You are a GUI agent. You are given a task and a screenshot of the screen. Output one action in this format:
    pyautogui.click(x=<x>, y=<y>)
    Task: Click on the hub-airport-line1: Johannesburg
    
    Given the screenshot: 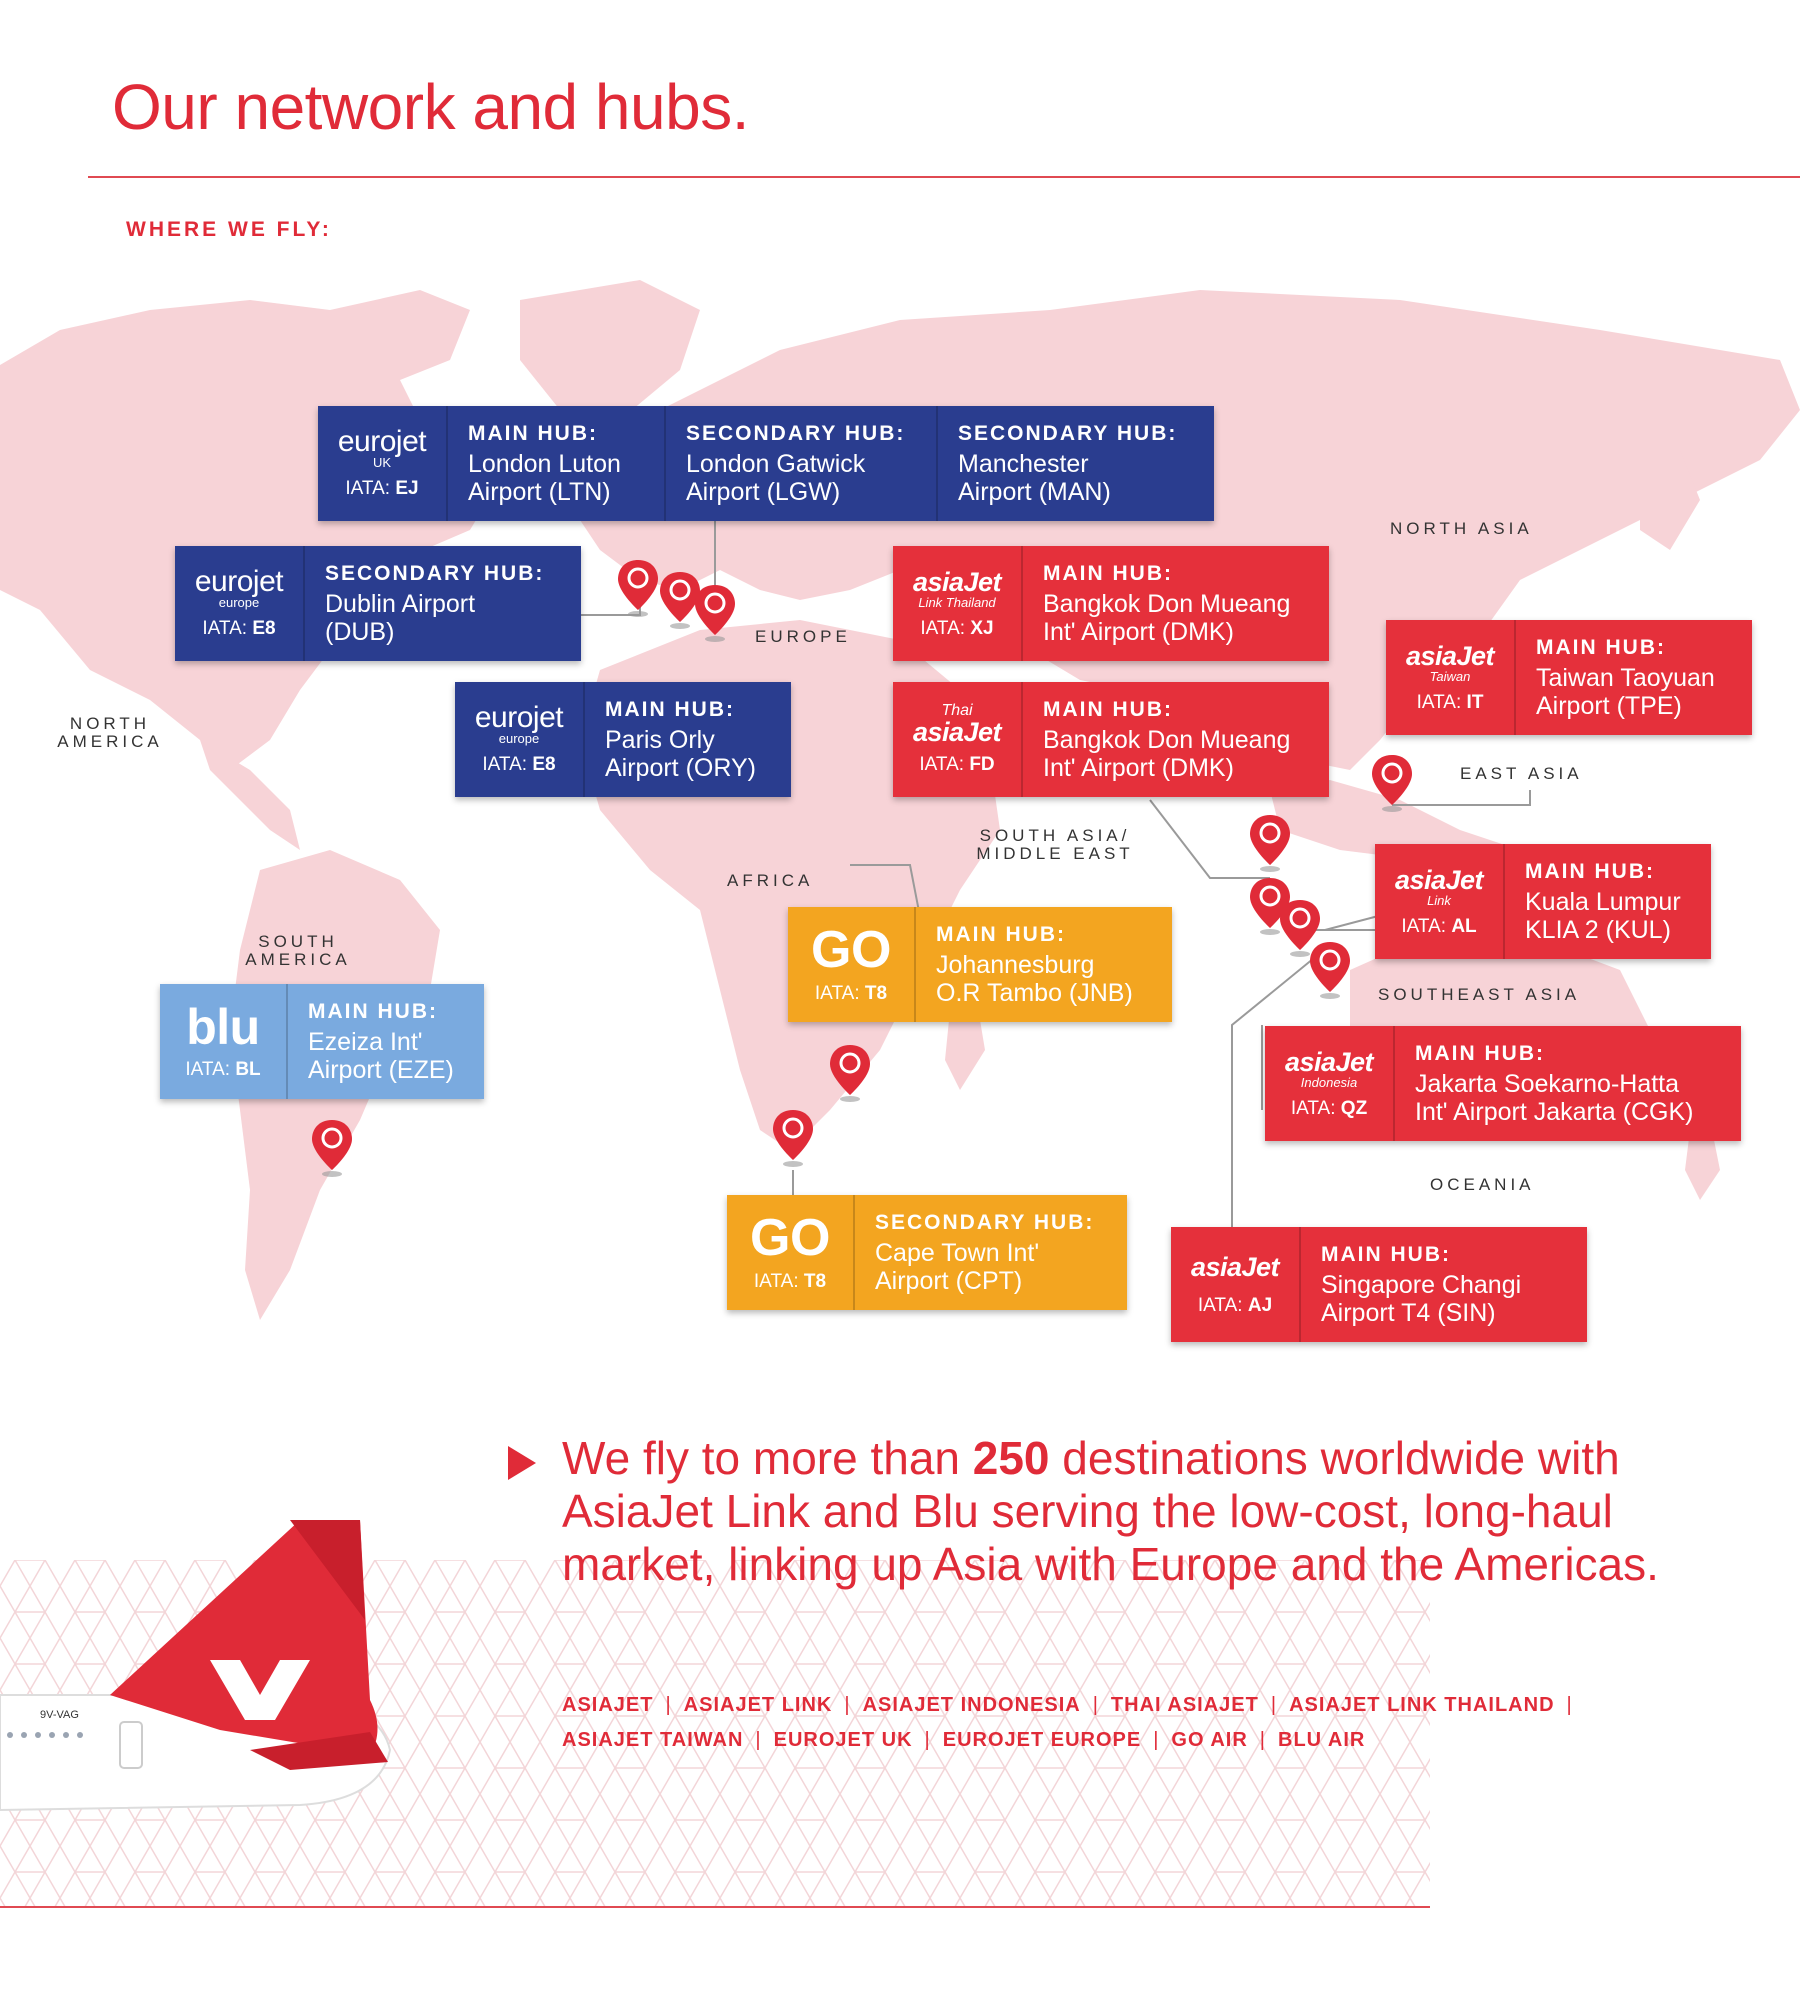 What is the action you would take?
    pyautogui.click(x=1015, y=964)
    